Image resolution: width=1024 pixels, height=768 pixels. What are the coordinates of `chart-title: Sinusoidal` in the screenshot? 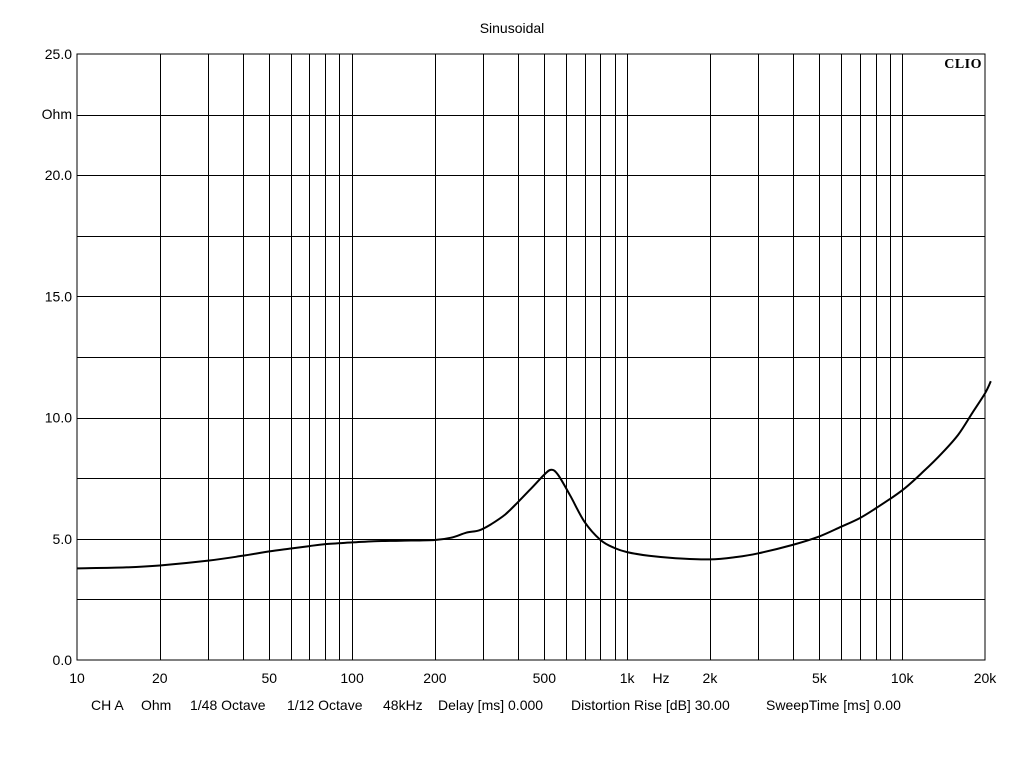 It's located at (512, 28).